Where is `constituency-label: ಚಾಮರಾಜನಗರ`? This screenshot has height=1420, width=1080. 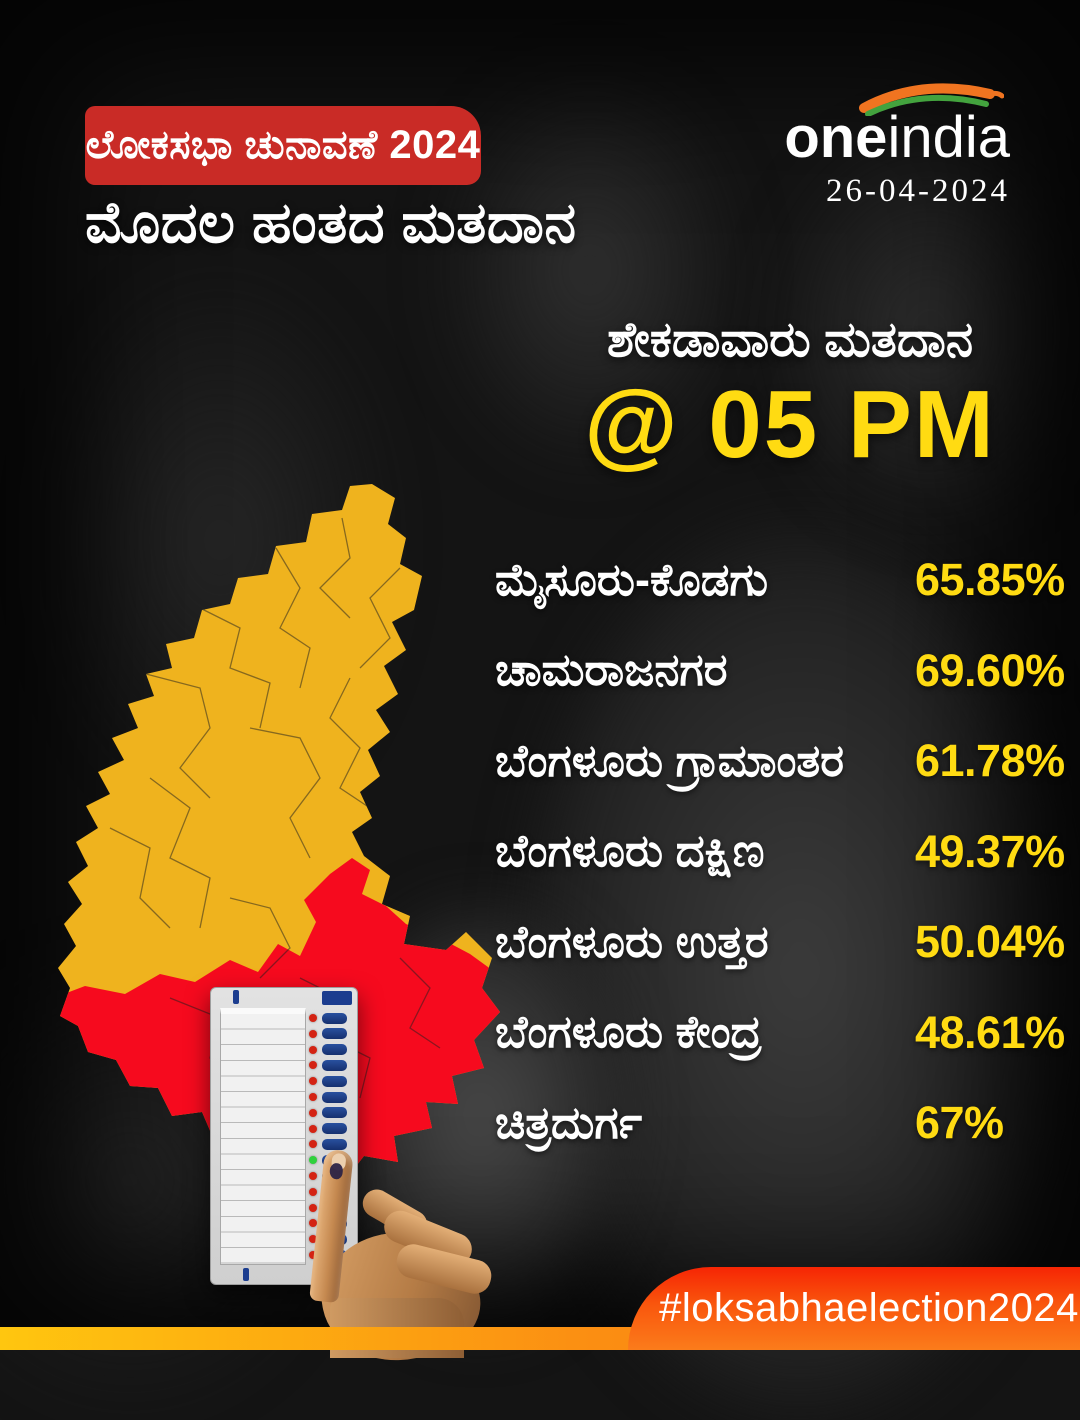 constituency-label: ಚಾಮರಾಜನಗರ is located at coordinates (611, 670).